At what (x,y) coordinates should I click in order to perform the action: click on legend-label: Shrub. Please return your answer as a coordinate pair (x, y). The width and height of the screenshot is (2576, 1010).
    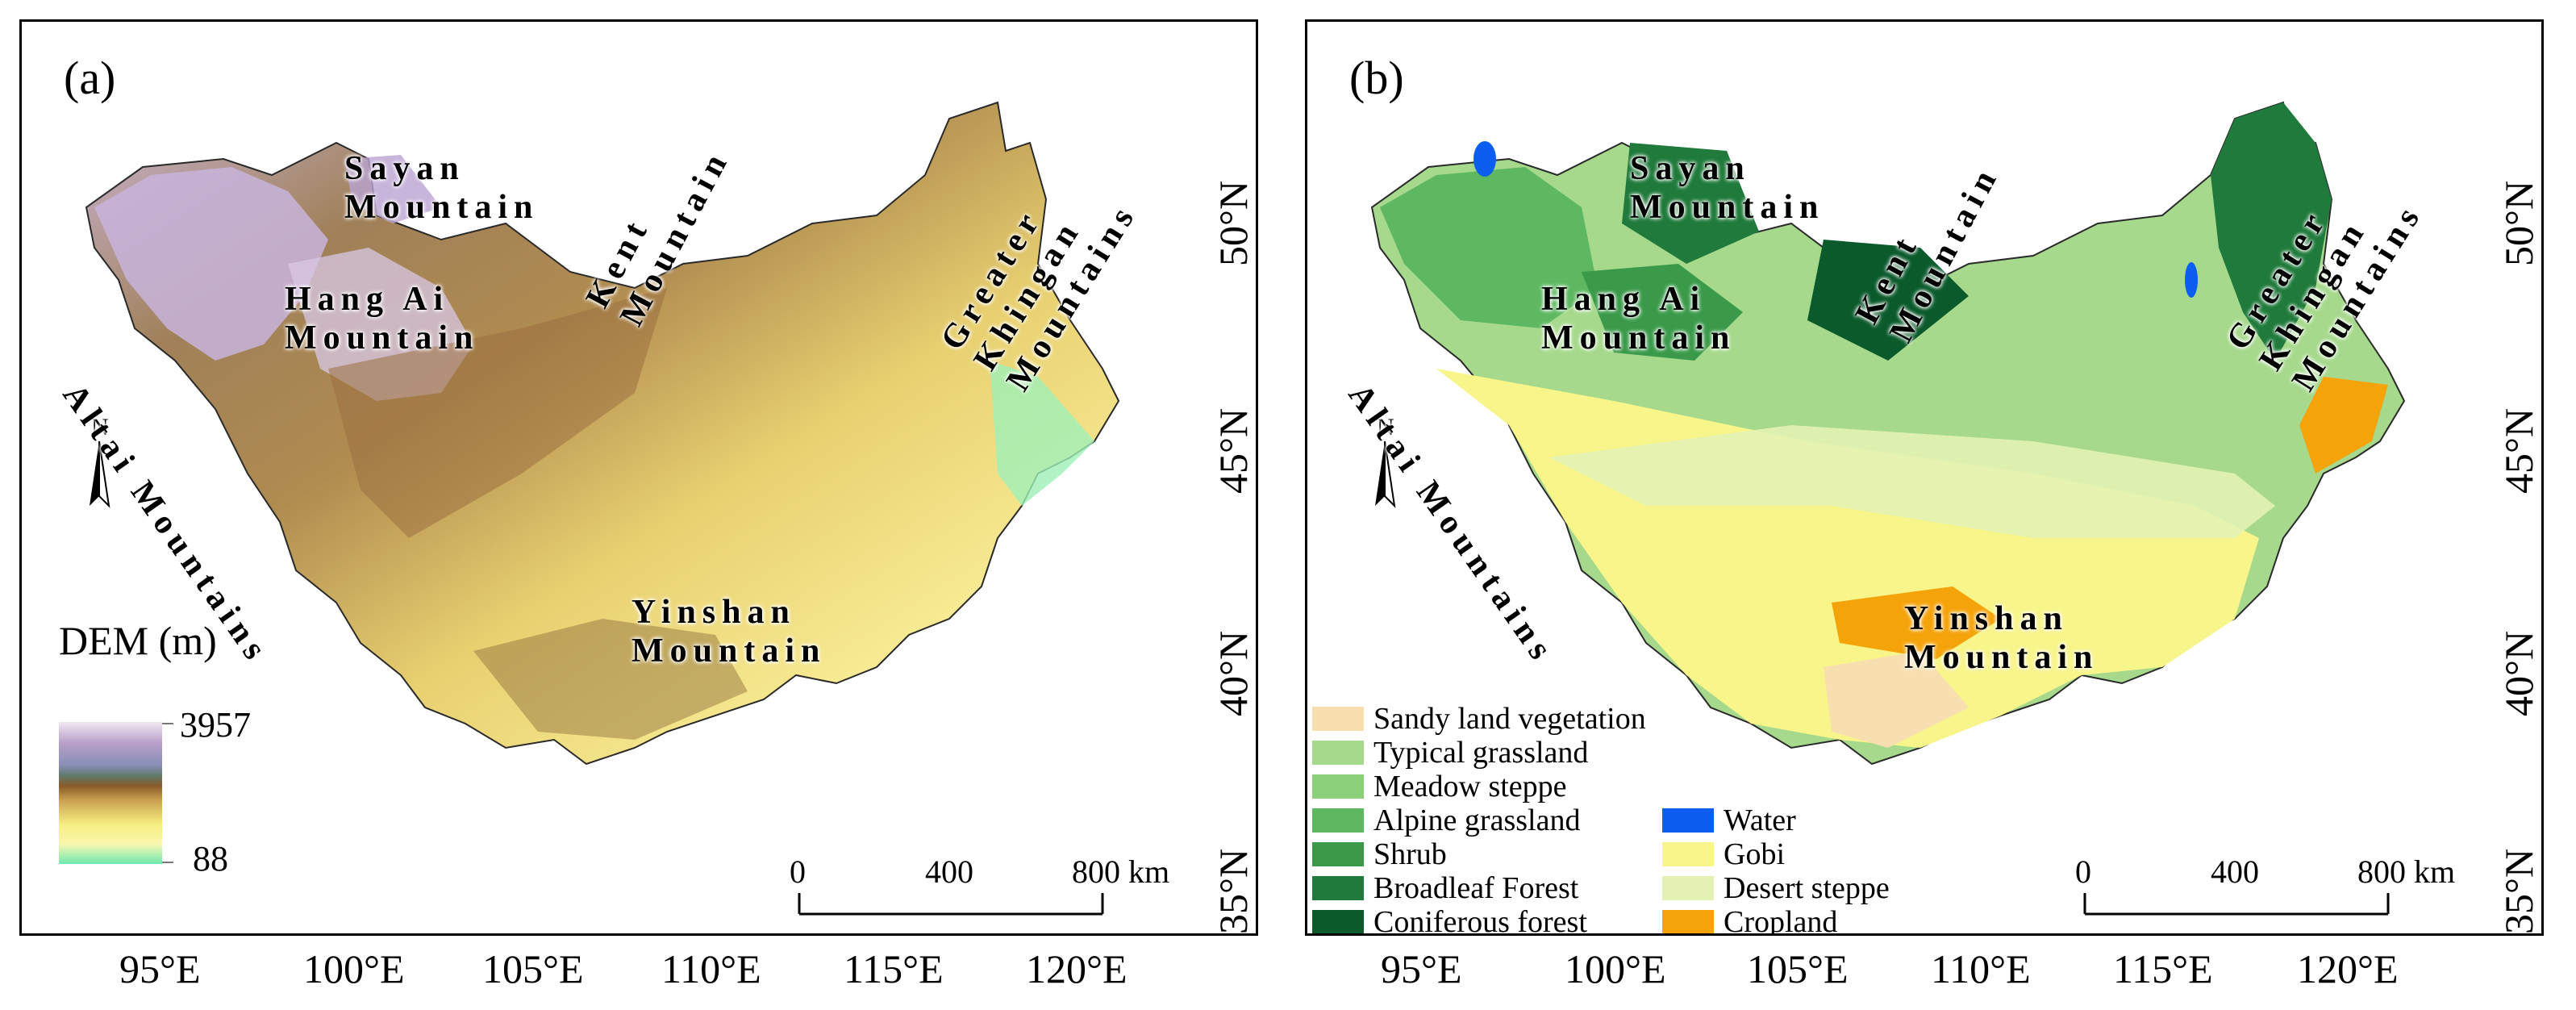
    Looking at the image, I should click on (1410, 854).